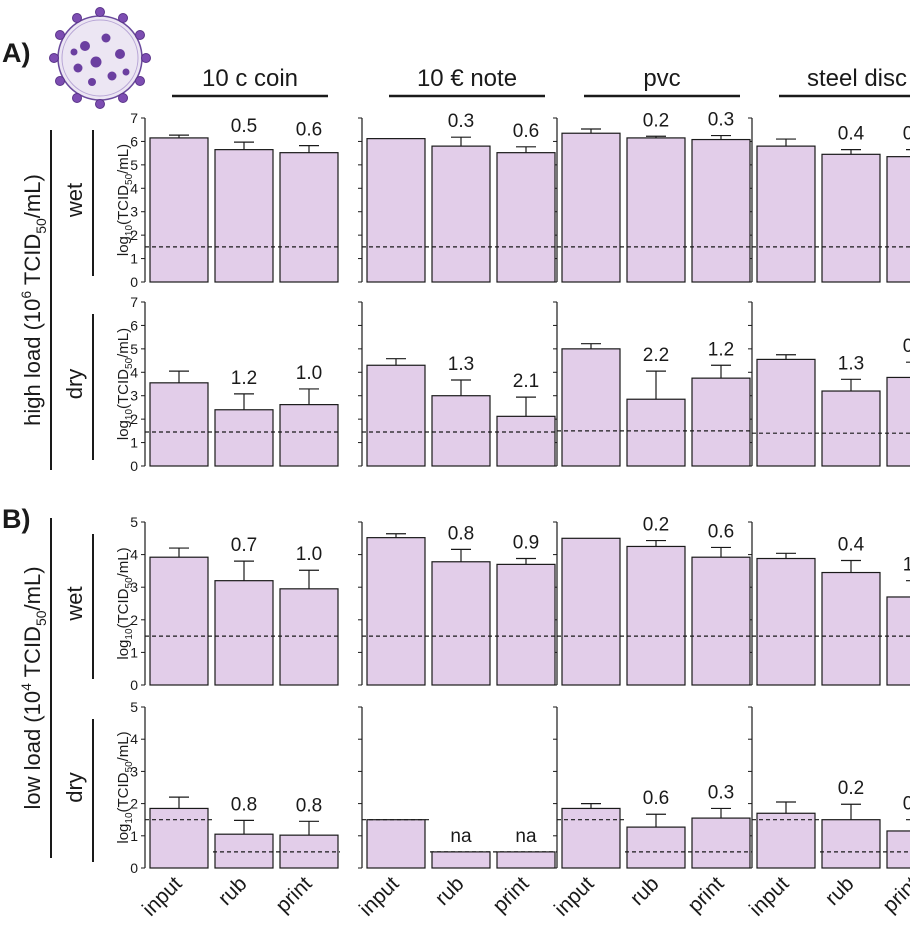 Image resolution: width=910 pixels, height=943 pixels. I want to click on y-tick-label: 0, so click(134, 282).